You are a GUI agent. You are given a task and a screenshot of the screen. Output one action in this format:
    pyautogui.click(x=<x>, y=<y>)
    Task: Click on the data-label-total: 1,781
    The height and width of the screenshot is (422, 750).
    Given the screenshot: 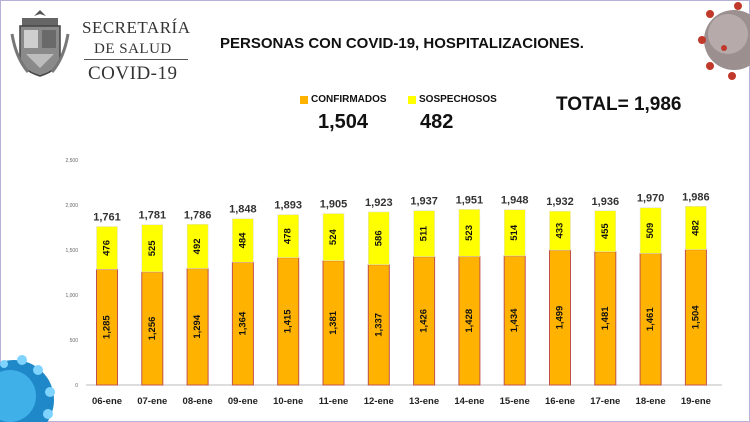 What is the action you would take?
    pyautogui.click(x=153, y=216)
    